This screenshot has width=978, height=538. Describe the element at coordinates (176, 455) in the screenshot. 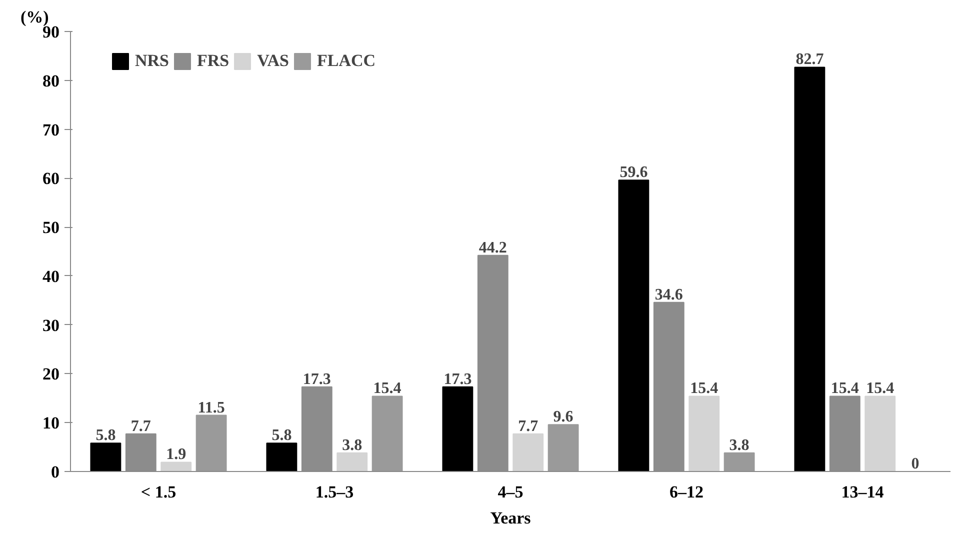

I see `data-label: 1.9` at that location.